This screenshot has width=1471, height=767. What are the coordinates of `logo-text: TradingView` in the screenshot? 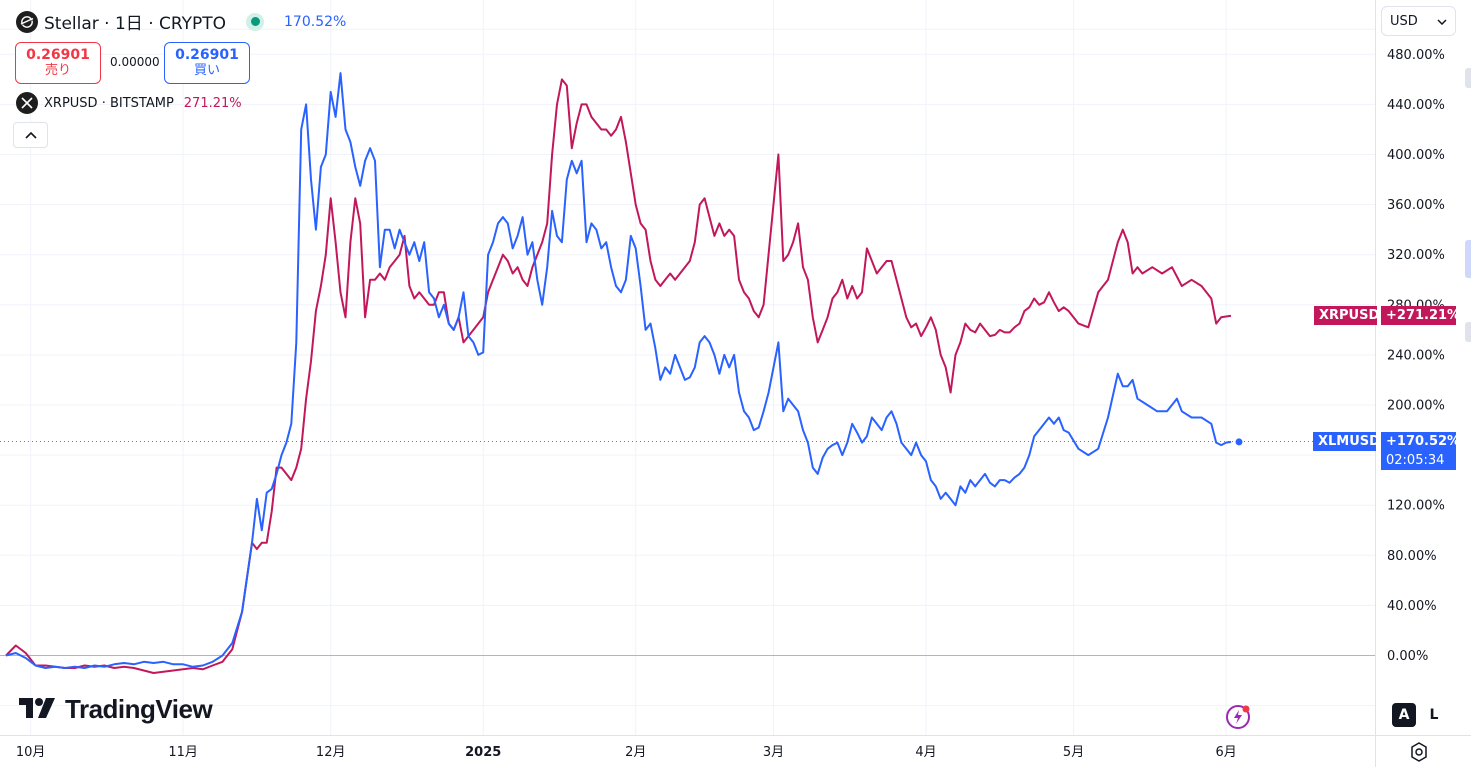 It's located at (139, 709).